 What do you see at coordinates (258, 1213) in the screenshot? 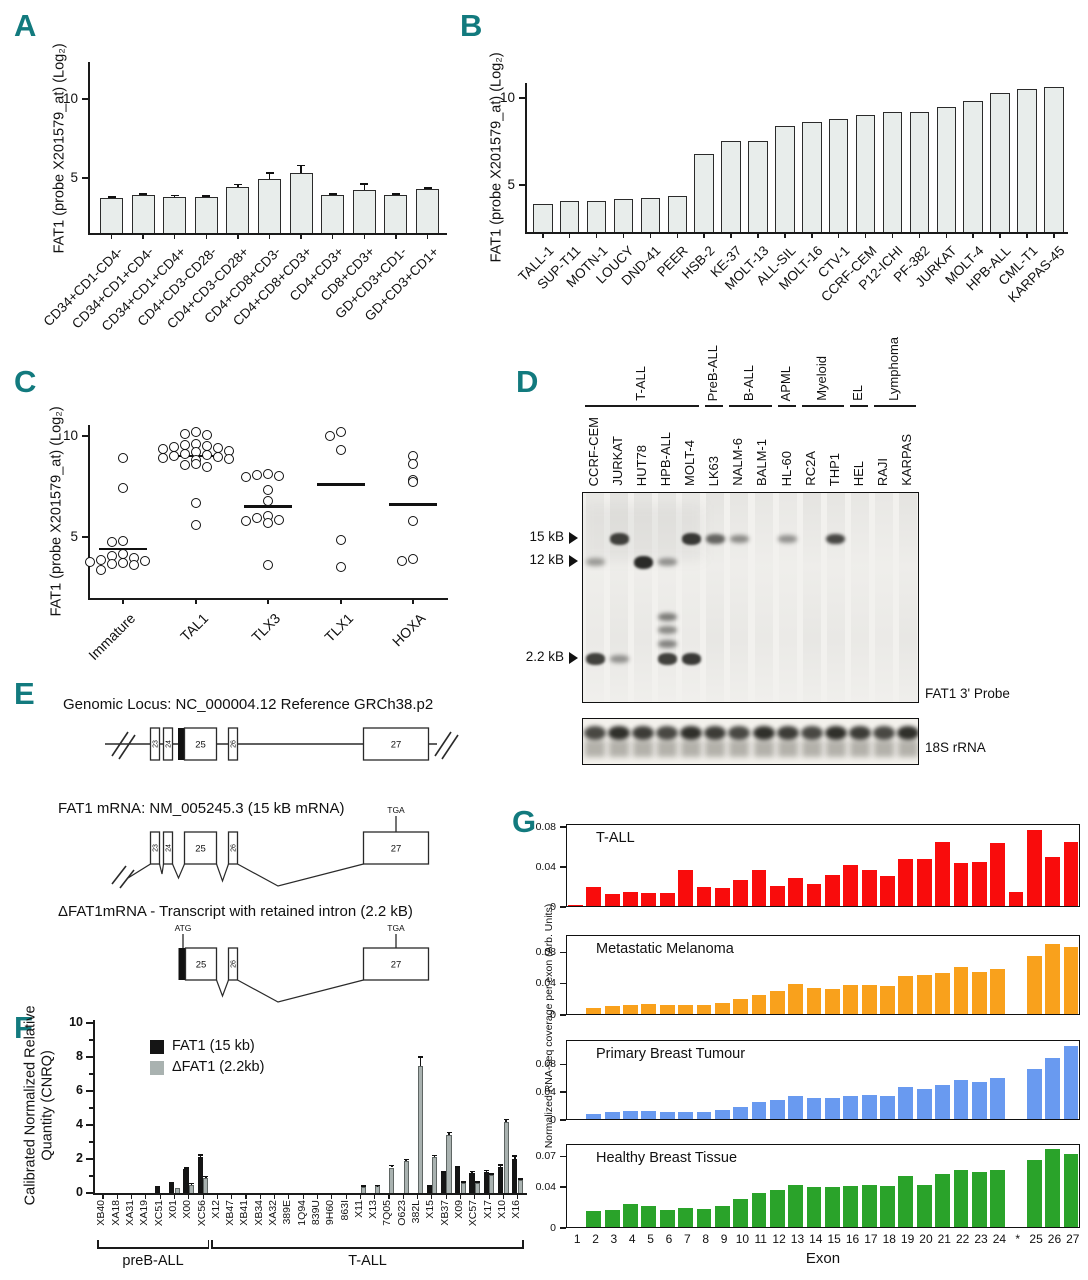
I see `x-tick-label: XB34` at bounding box center [258, 1213].